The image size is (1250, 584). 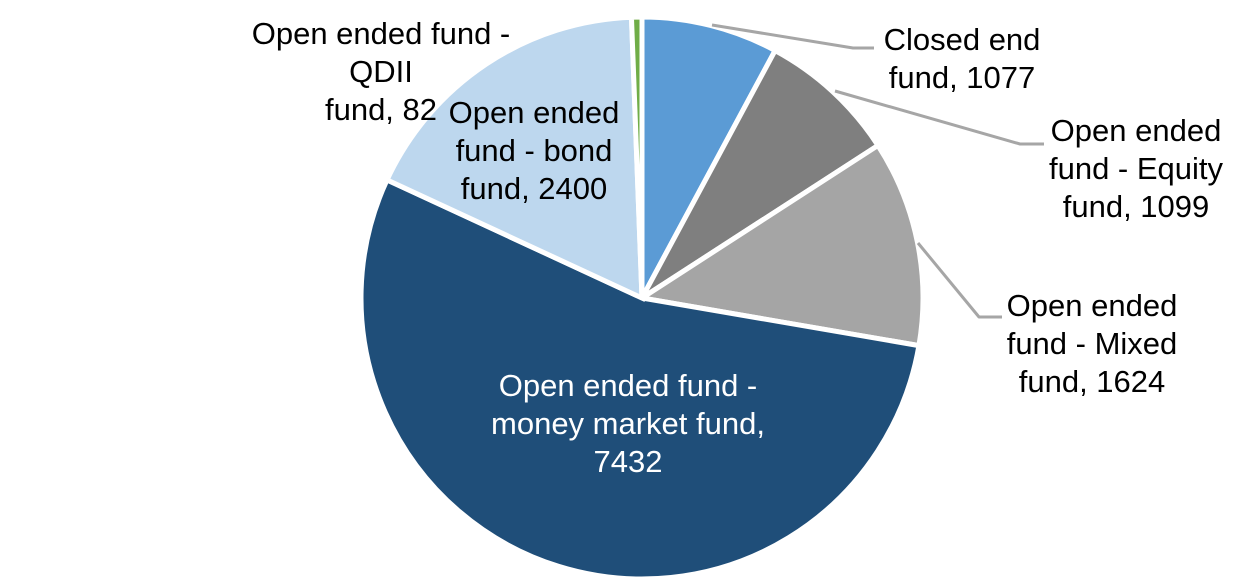 What do you see at coordinates (959, 280) in the screenshot?
I see `leader-line-mixed-fund` at bounding box center [959, 280].